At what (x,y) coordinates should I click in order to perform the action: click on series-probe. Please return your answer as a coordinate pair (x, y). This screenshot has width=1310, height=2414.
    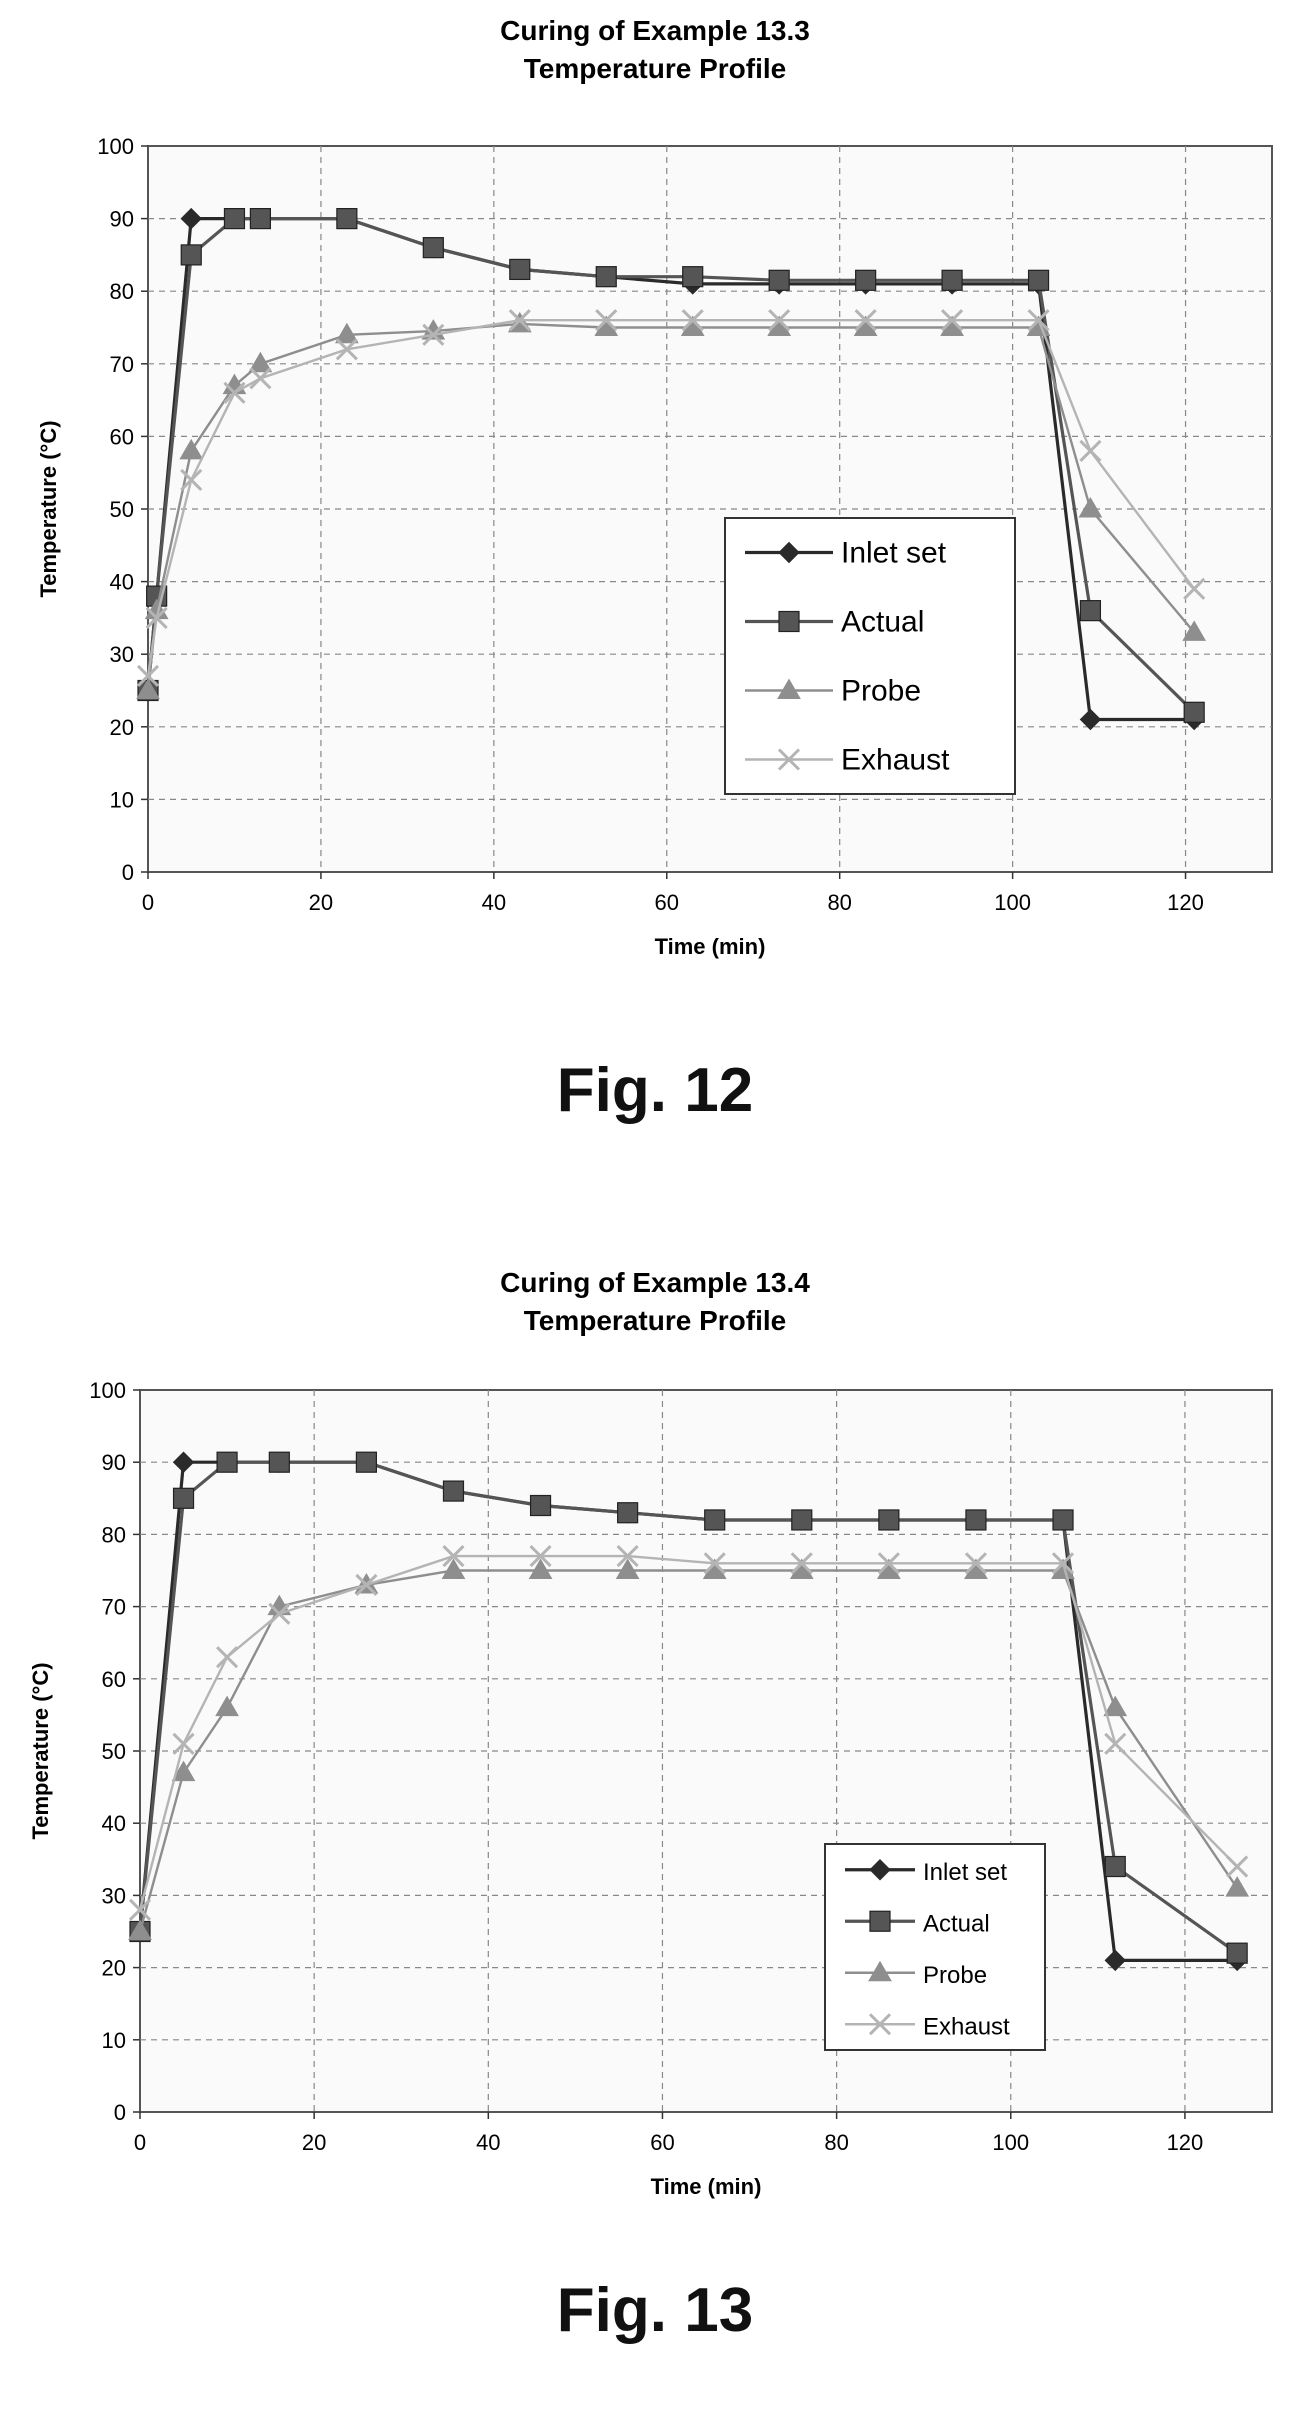
    Looking at the image, I should click on (689, 1749).